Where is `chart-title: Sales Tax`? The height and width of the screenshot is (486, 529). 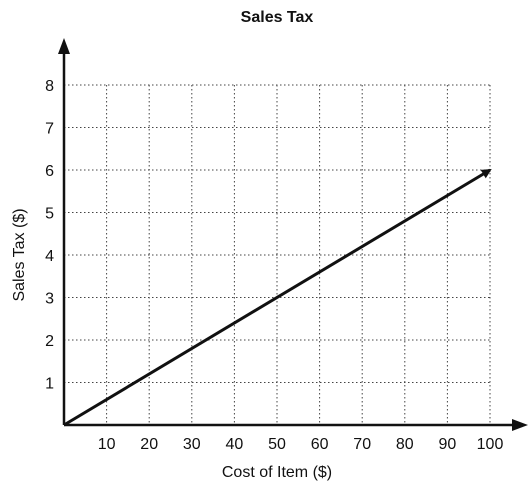 chart-title: Sales Tax is located at coordinates (277, 17).